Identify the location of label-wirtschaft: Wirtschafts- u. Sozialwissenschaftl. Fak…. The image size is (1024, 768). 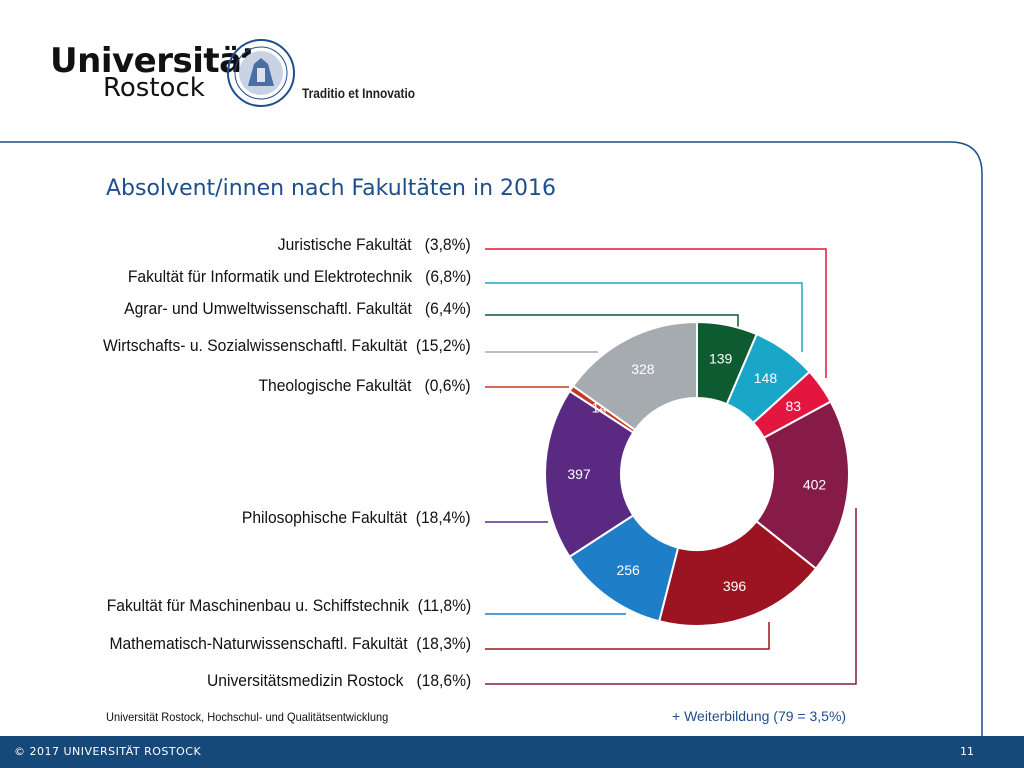
(287, 345).